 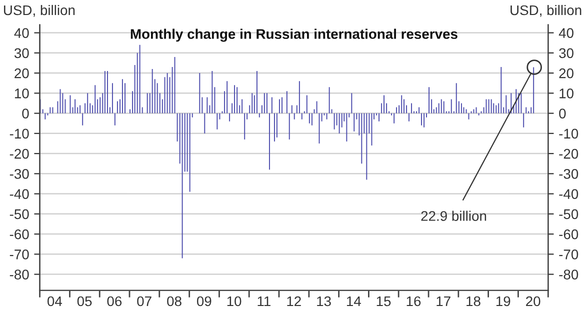 What do you see at coordinates (25, 113) in the screenshot?
I see `y-tick-label: 0` at bounding box center [25, 113].